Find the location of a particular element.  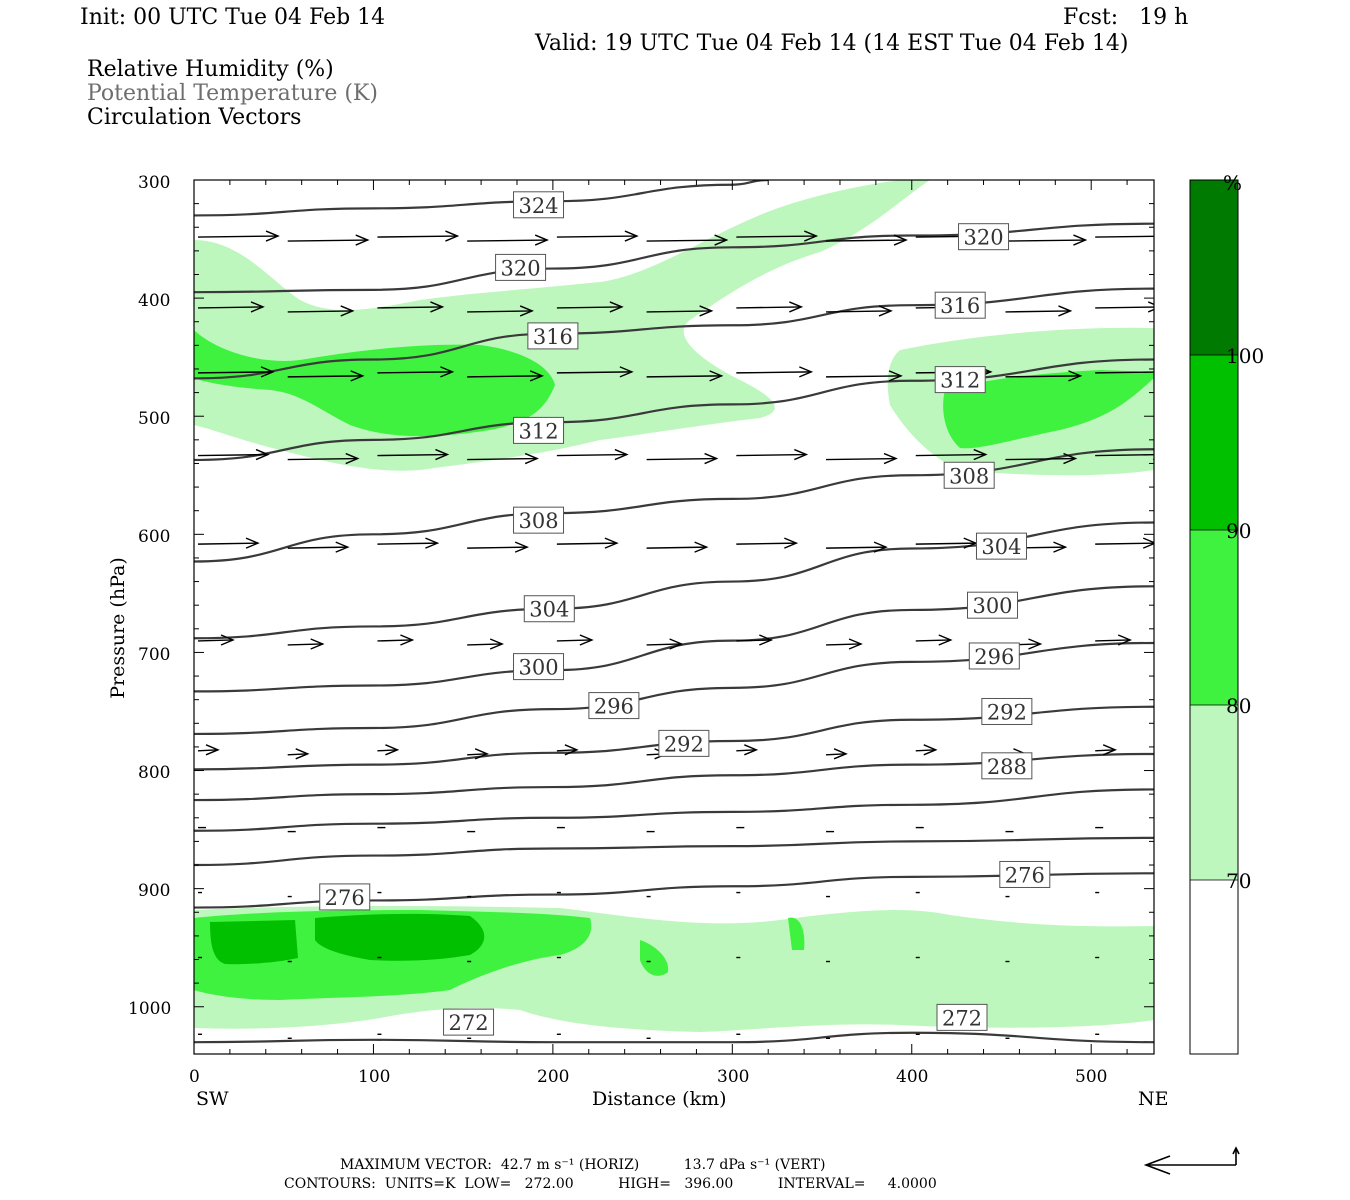

rh80-area is located at coordinates (654, 958).